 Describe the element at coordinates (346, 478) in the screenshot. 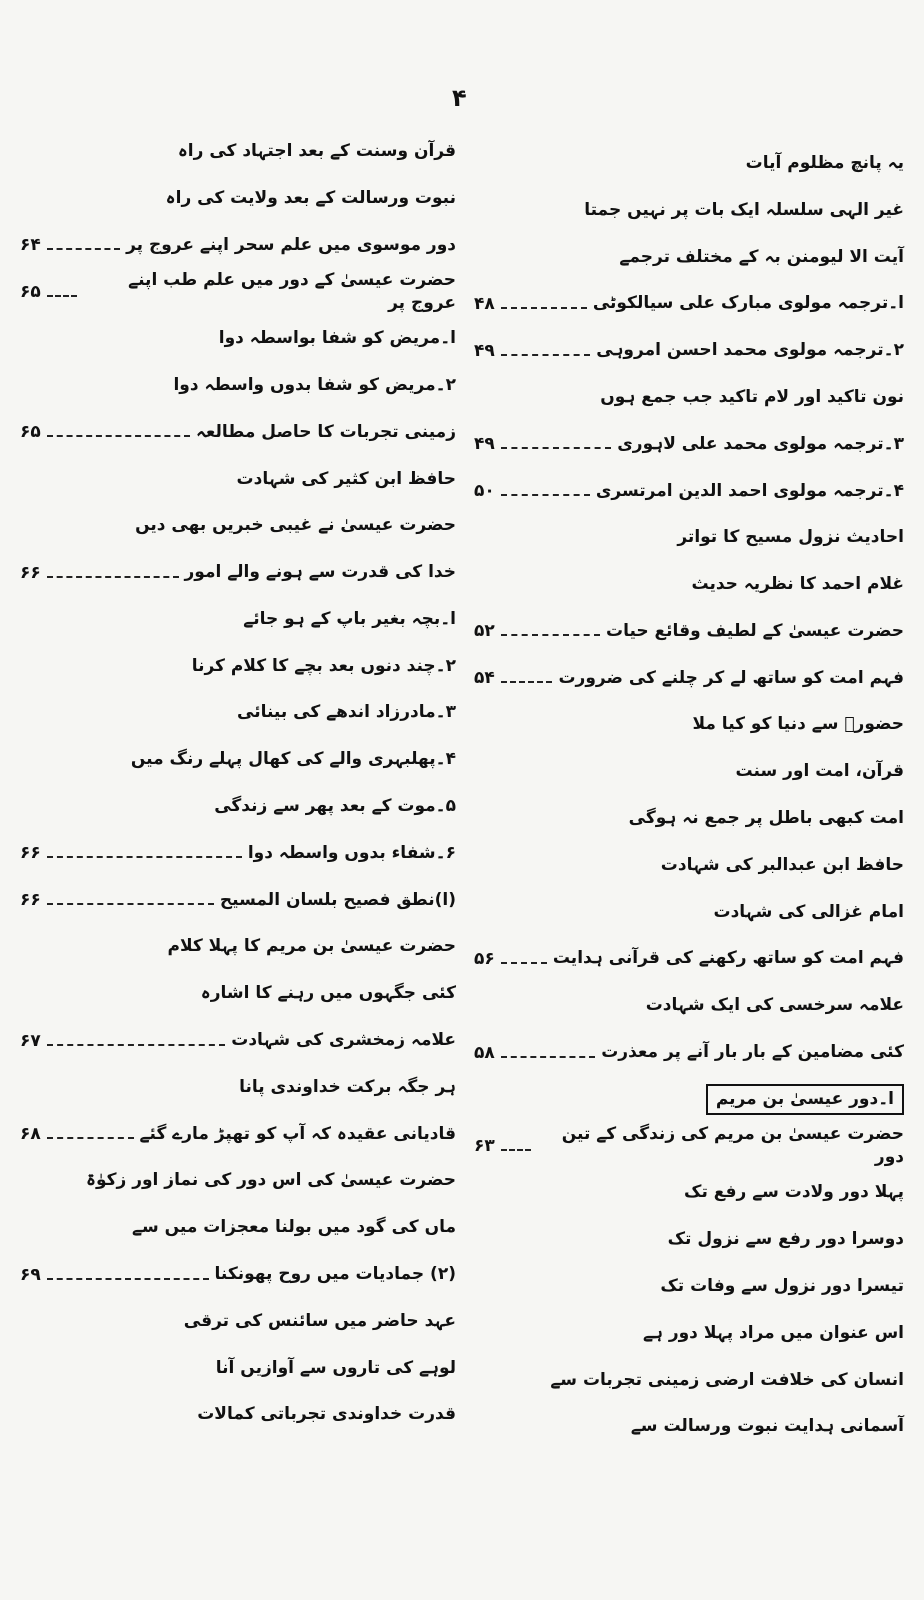

I see `toc-entry-title: حافظ ابن کثیر کی شہادت` at that location.